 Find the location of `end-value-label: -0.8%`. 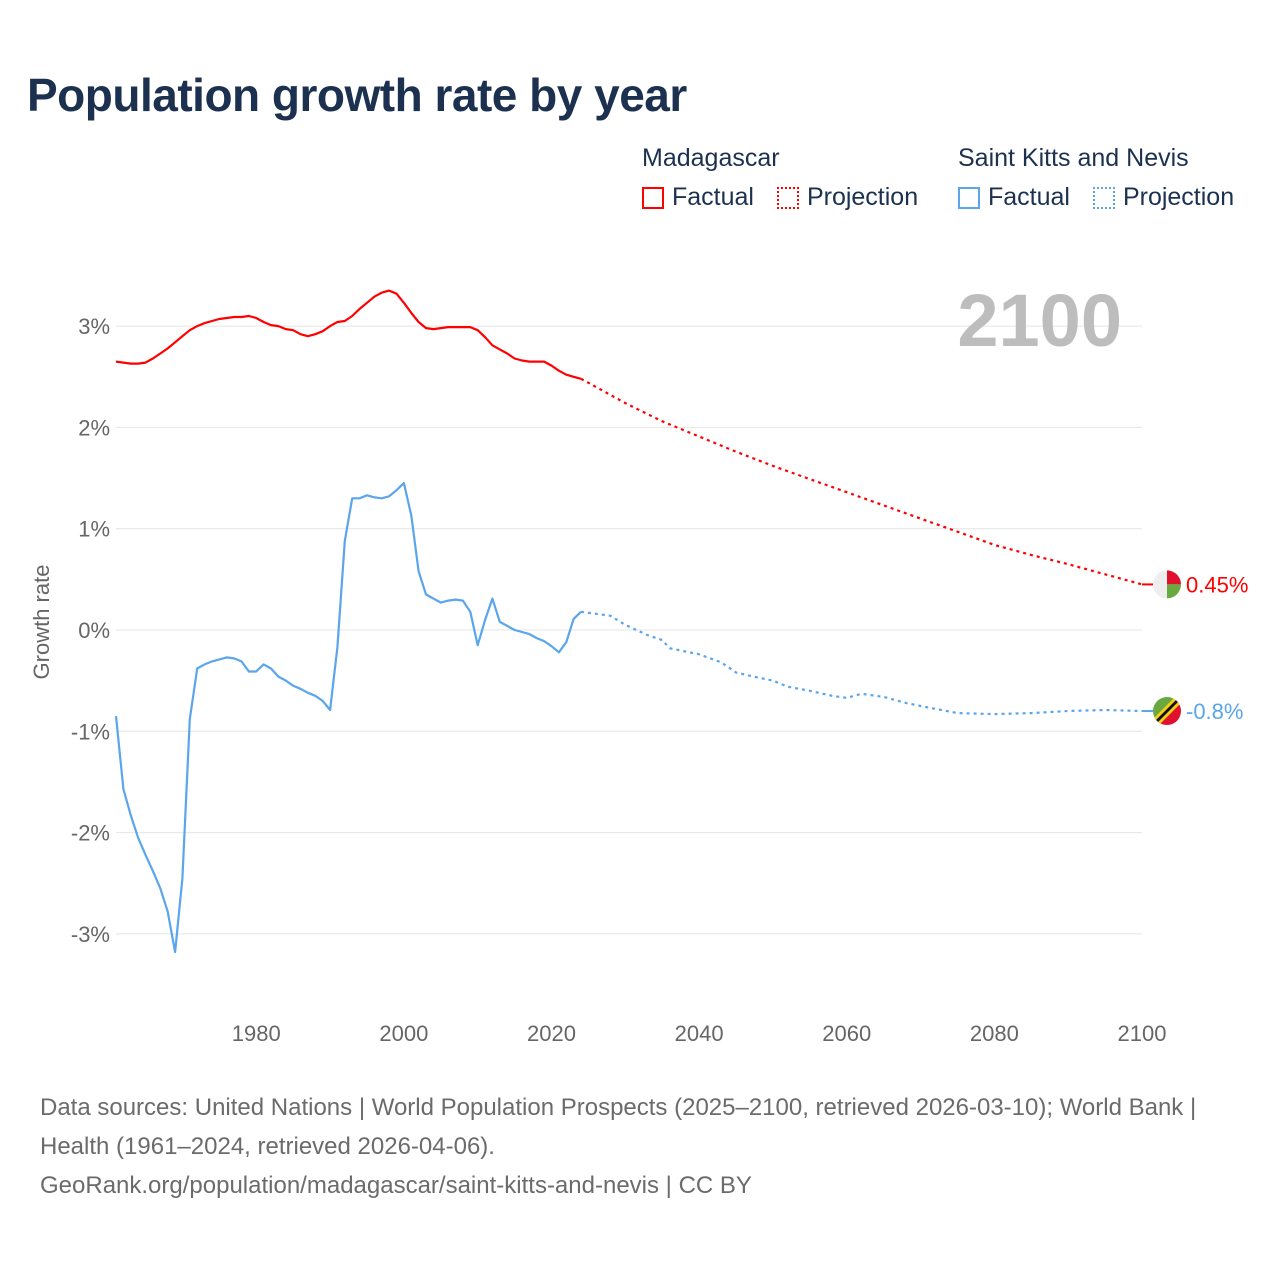

end-value-label: -0.8% is located at coordinates (1214, 711).